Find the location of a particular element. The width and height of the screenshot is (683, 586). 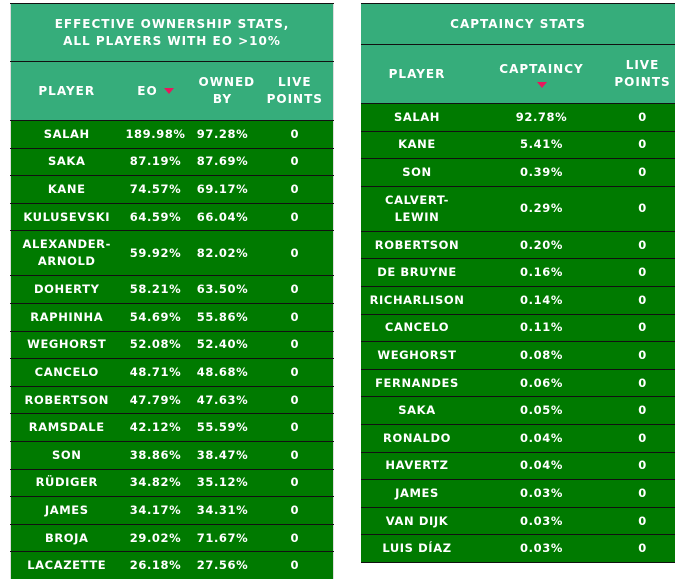

table-row: ALEXANDER-​ARNOLD 59.92% 82.02% 0 is located at coordinates (172, 253).